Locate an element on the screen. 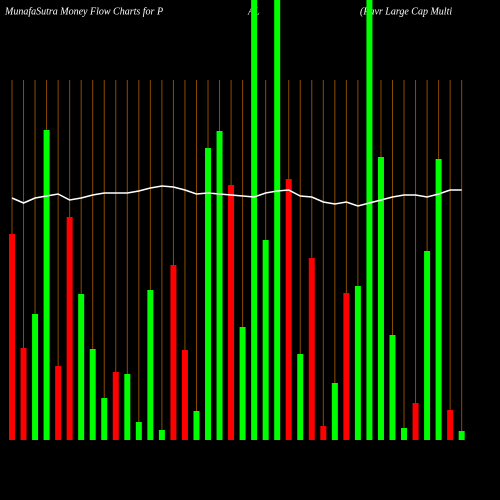  chart-title: MunafaSutra Money Flow Charts for P is located at coordinates (83, 11).